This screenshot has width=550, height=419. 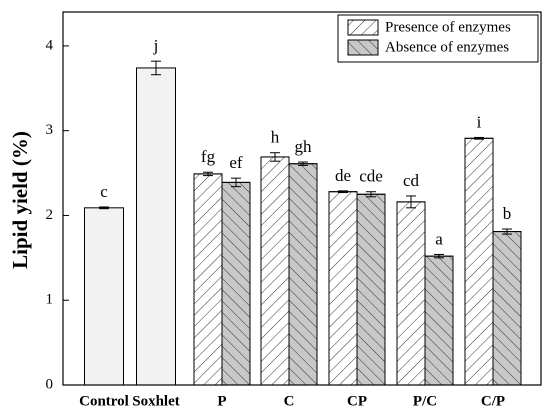 What do you see at coordinates (447, 47) in the screenshot?
I see `legend-label: Absence of enzymes` at bounding box center [447, 47].